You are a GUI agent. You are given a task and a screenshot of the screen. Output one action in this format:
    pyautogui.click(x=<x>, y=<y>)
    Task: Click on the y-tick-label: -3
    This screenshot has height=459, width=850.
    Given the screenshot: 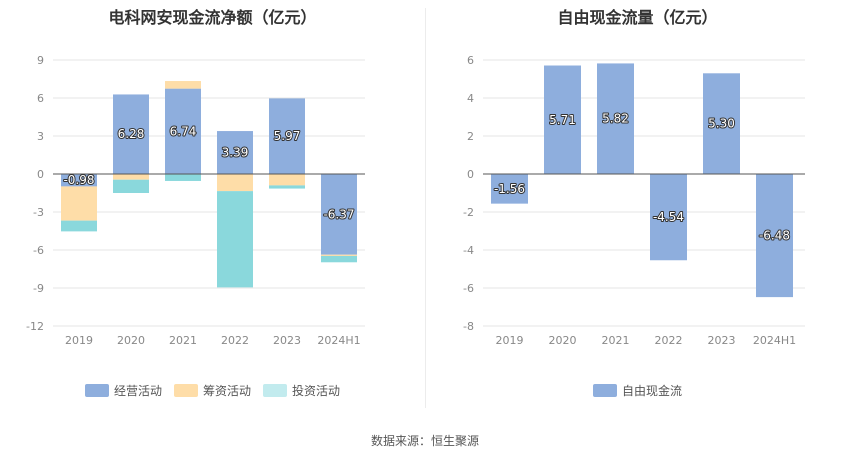 What is the action you would take?
    pyautogui.click(x=38, y=212)
    